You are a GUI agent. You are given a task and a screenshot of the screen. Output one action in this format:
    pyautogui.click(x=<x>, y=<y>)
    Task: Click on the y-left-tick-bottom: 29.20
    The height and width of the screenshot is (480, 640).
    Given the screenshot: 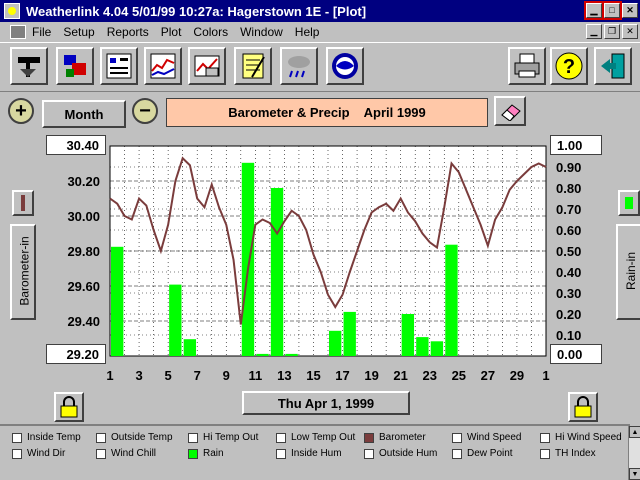 What is the action you would take?
    pyautogui.click(x=76, y=354)
    